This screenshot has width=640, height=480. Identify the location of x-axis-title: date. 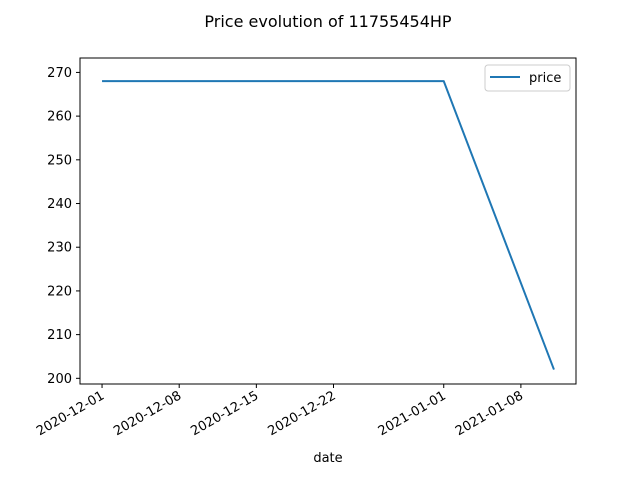
(327, 458).